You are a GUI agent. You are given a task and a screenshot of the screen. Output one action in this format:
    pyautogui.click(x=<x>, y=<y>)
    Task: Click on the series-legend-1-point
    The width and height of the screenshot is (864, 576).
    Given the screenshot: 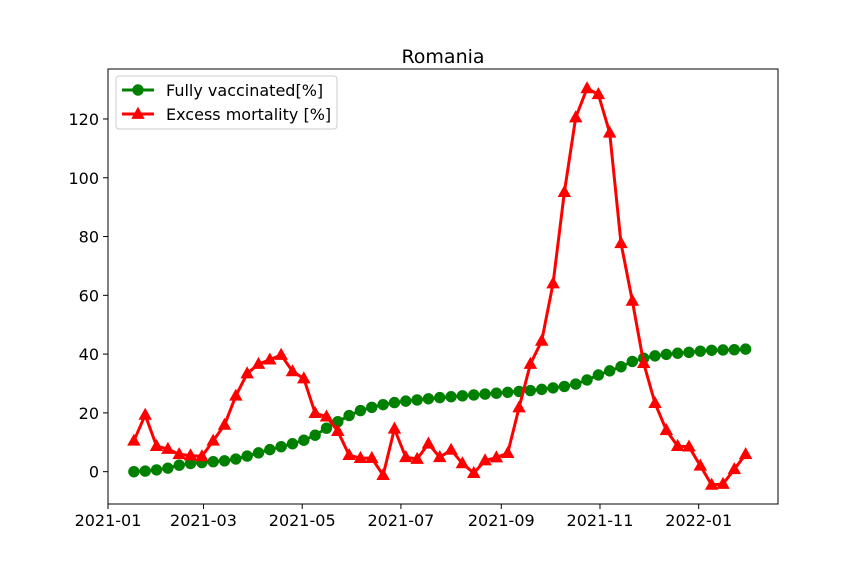 What is the action you would take?
    pyautogui.click(x=138, y=112)
    